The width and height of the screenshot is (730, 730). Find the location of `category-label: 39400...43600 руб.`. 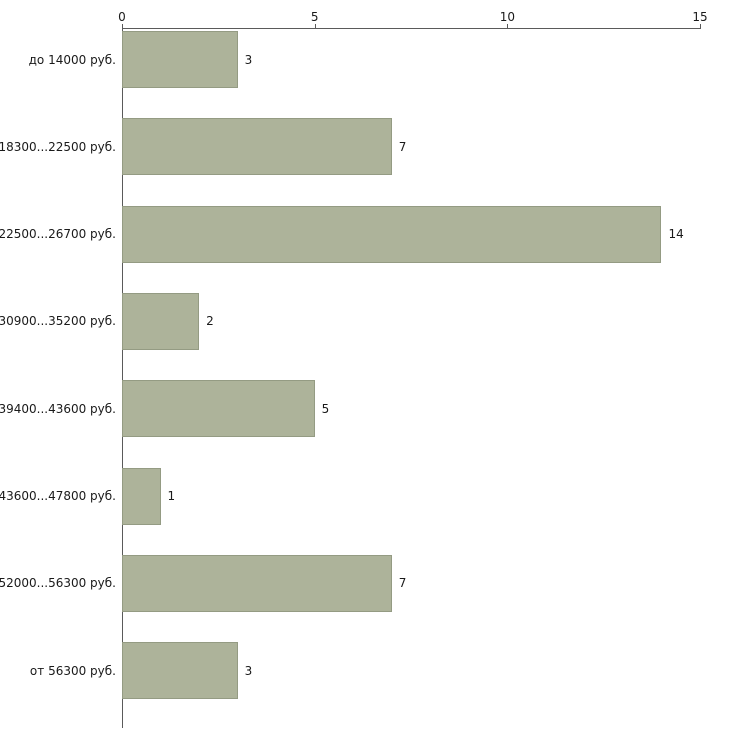

category-label: 39400...43600 руб. is located at coordinates (58, 408).